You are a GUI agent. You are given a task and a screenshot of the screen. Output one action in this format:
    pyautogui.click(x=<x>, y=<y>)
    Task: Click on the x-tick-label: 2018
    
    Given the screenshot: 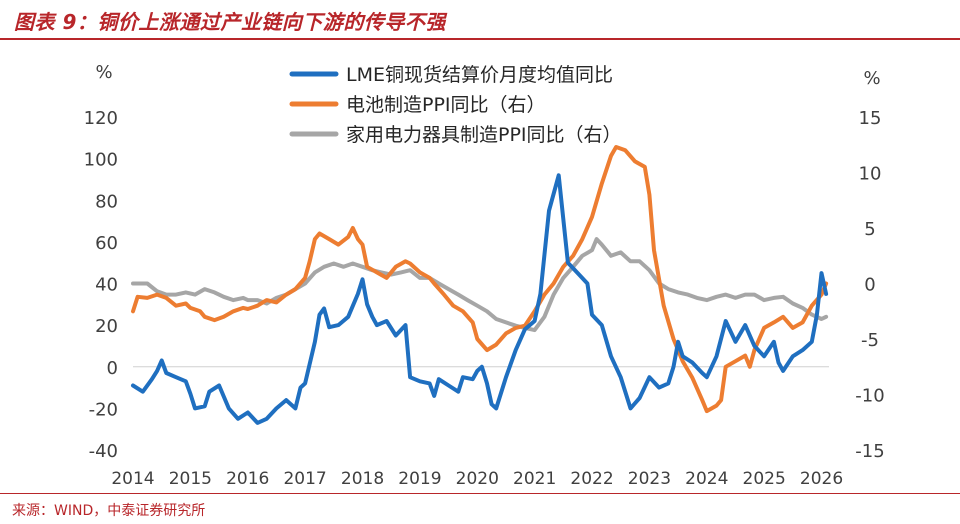 What is the action you would take?
    pyautogui.click(x=362, y=479)
    